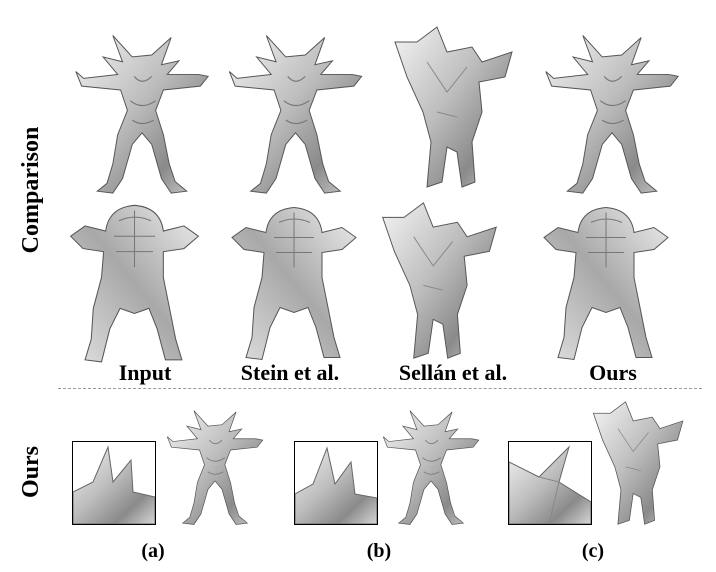 The height and width of the screenshot is (572, 716). I want to click on zoom-inset-c, so click(550, 483).